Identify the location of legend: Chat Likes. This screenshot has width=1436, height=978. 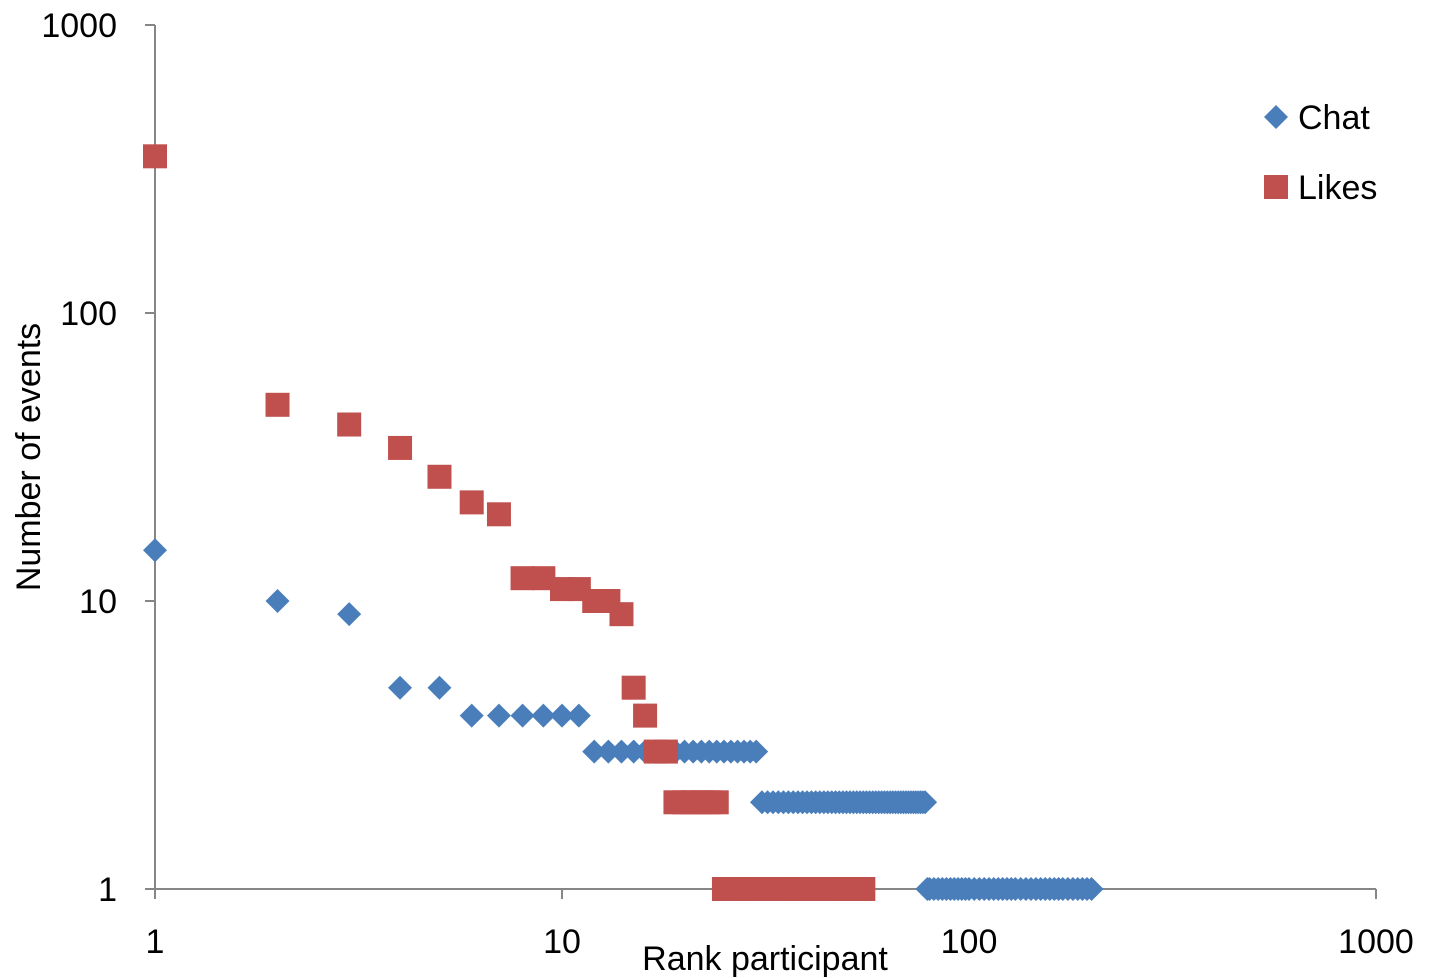
(1320, 153).